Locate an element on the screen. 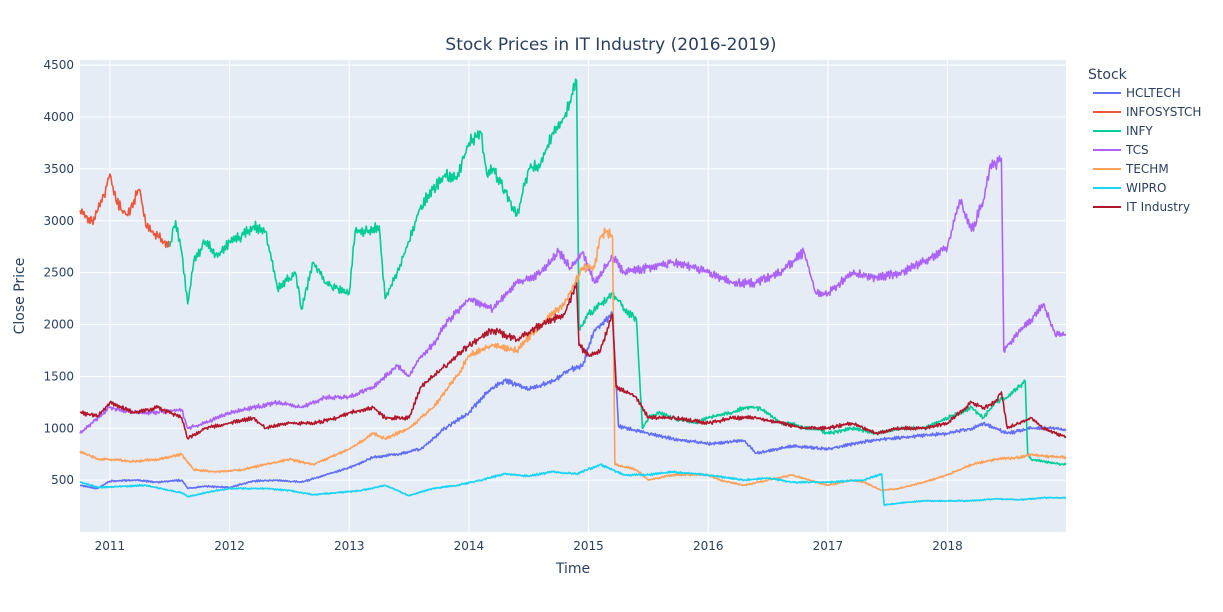 Image resolution: width=1223 pixels, height=612 pixels. x-tick-label: 2016 is located at coordinates (708, 546).